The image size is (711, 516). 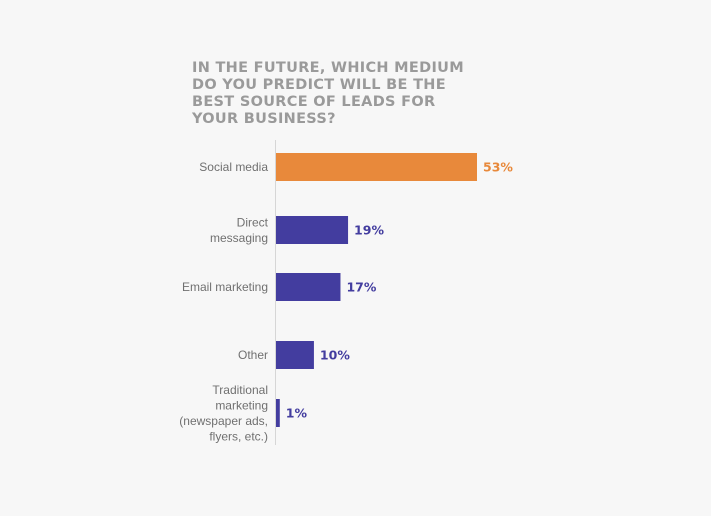 I want to click on category-label-3: Other, so click(x=253, y=355).